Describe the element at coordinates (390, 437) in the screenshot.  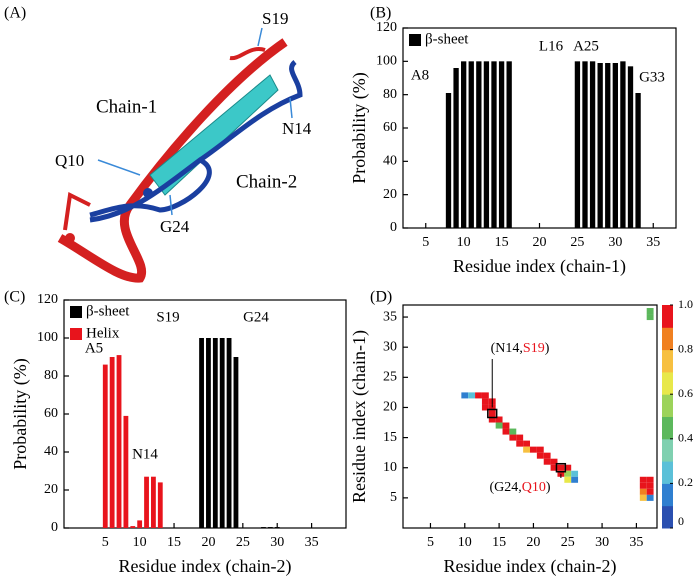
I see `y-tick-label: 15` at that location.